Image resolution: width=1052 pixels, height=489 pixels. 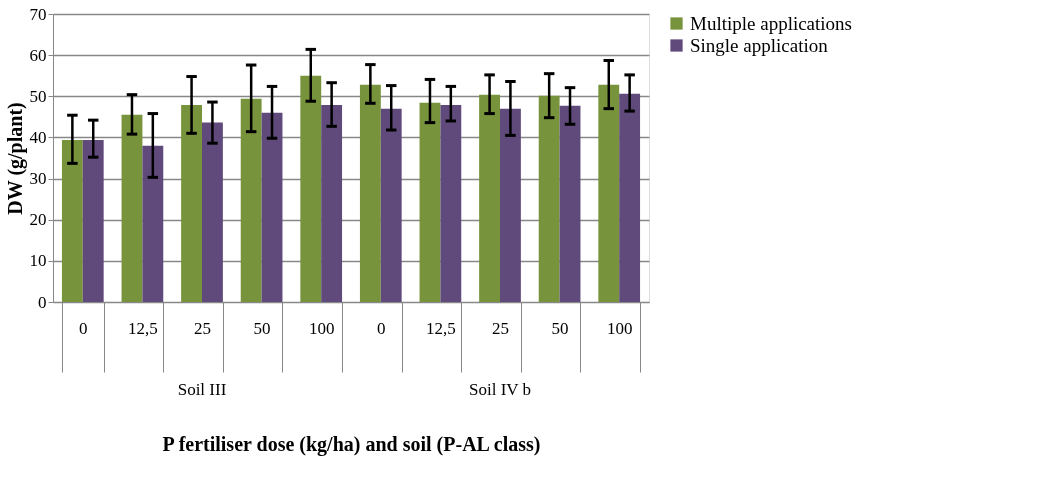 What do you see at coordinates (38, 179) in the screenshot?
I see `y-tick-label: 30` at bounding box center [38, 179].